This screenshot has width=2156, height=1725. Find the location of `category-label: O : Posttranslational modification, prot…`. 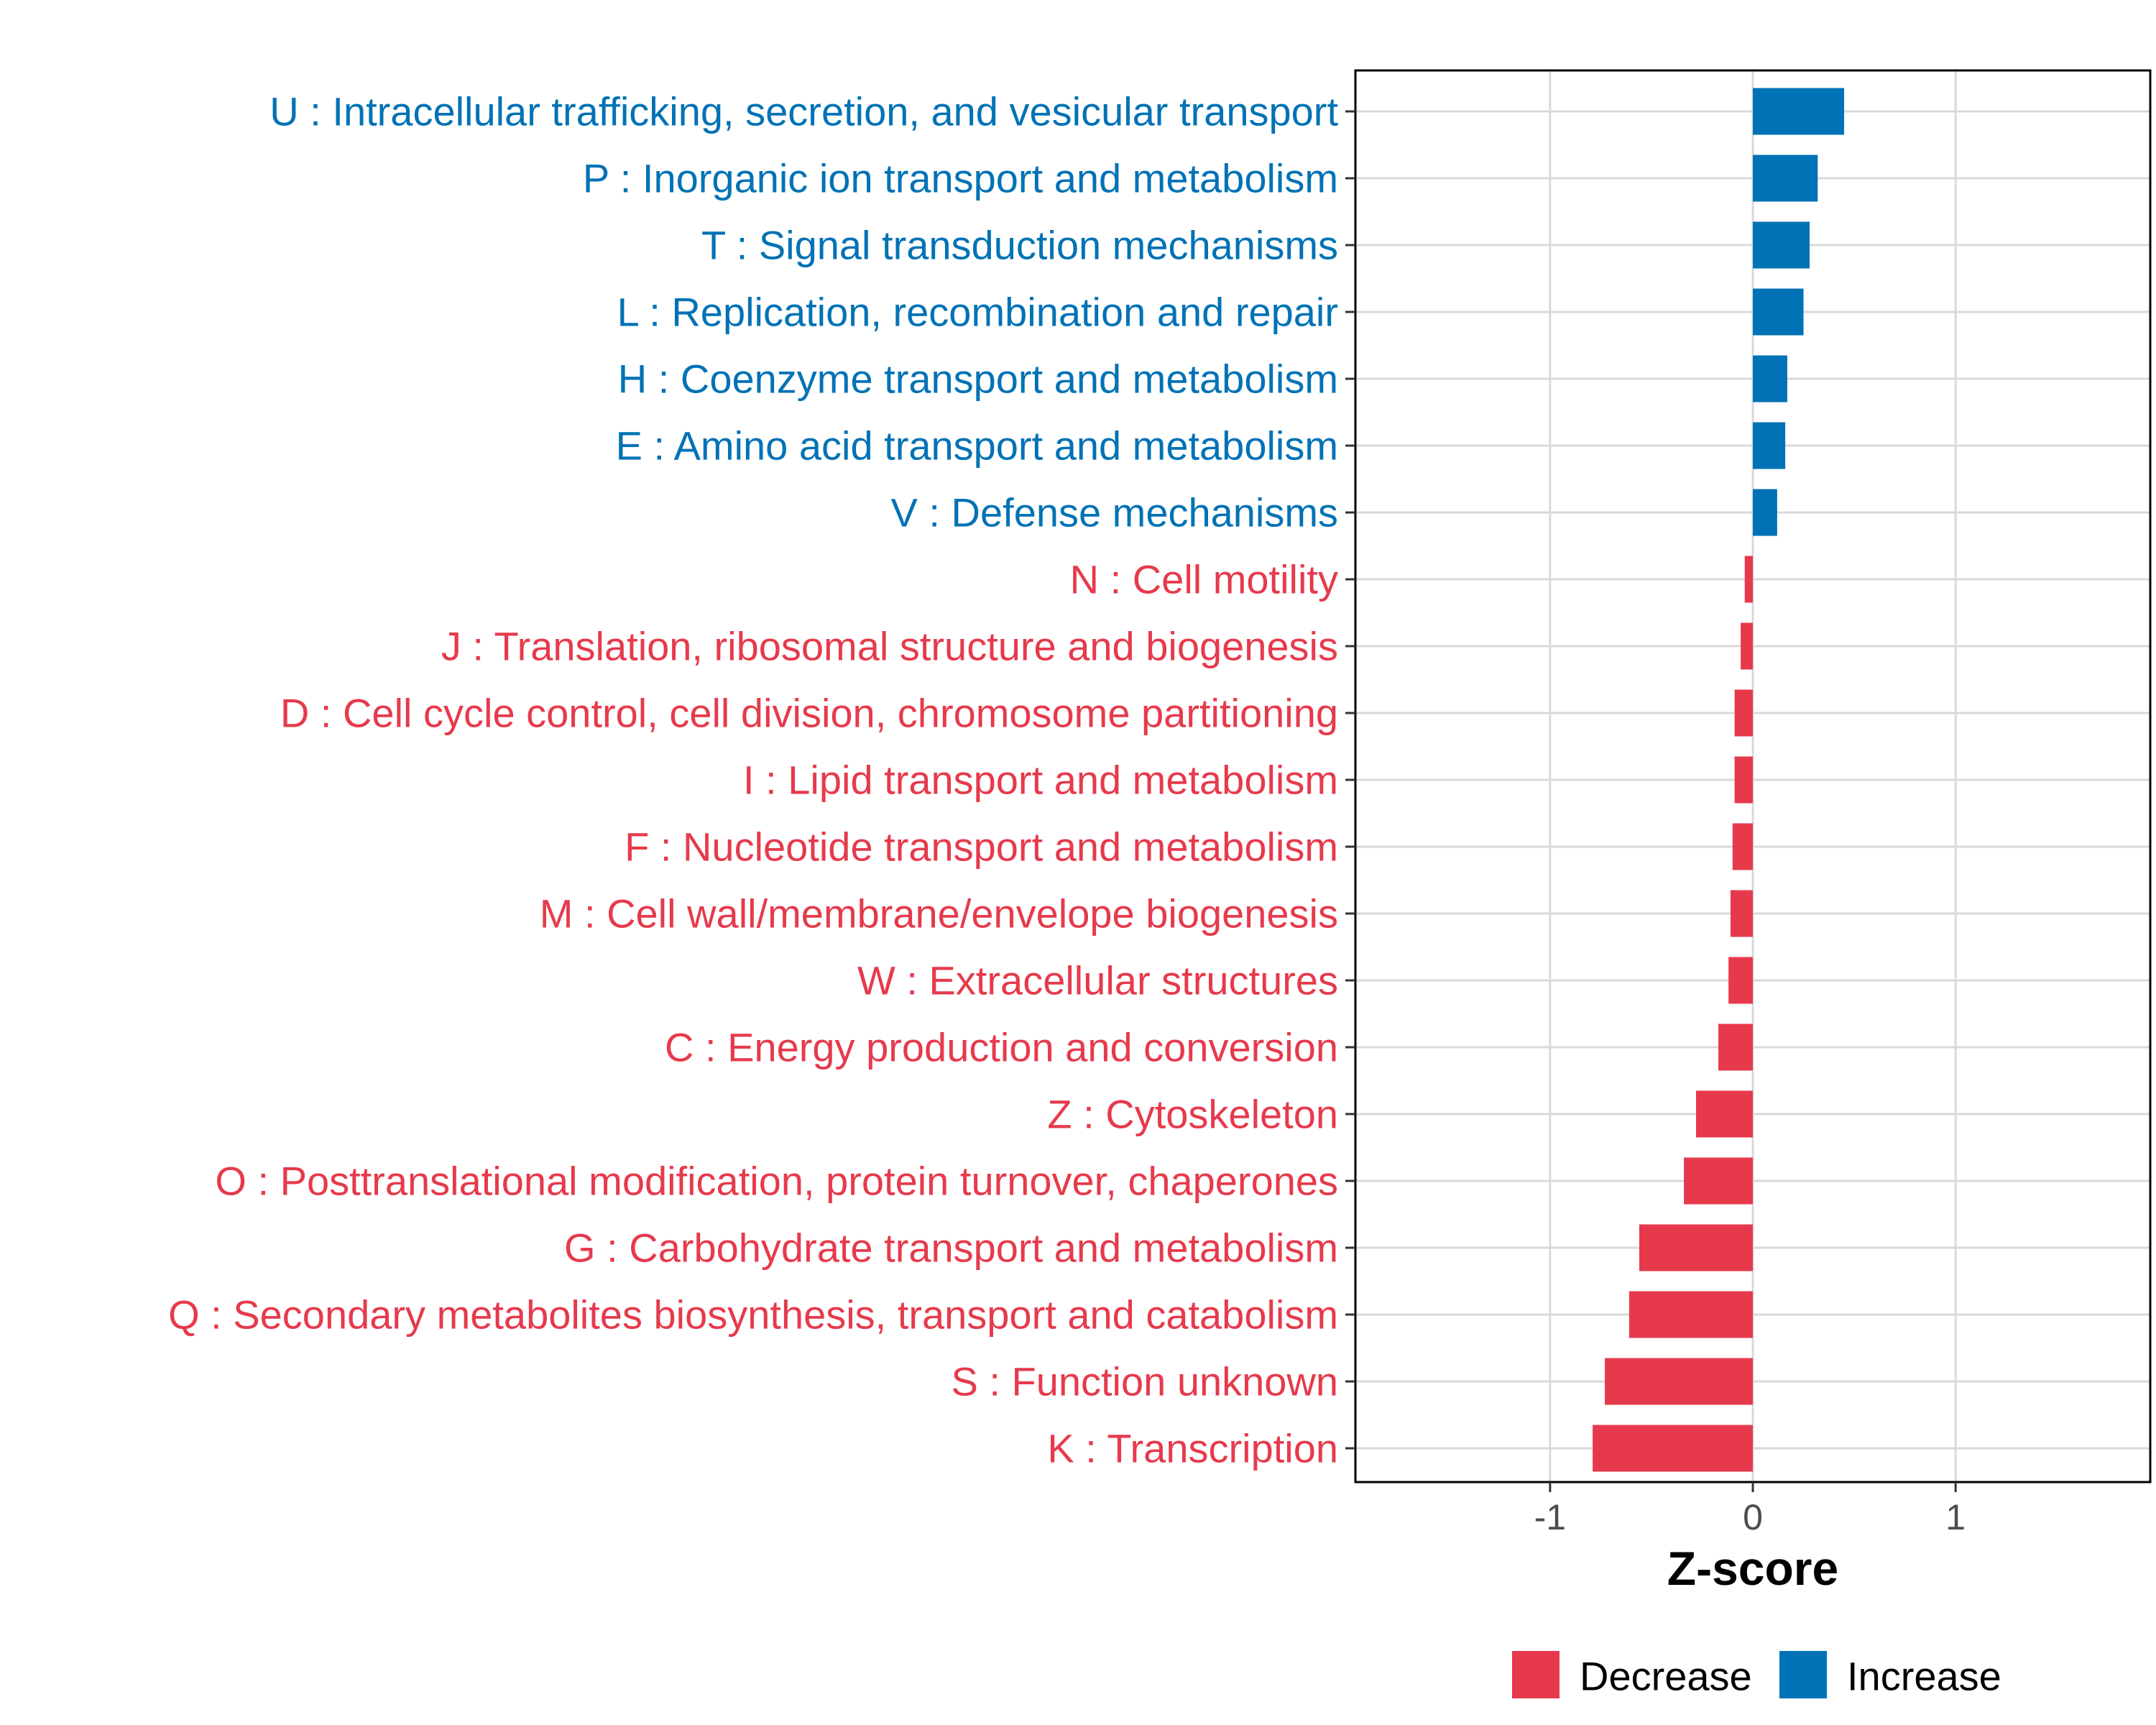

category-label: O : Posttranslational modification, prot… is located at coordinates (777, 1181).